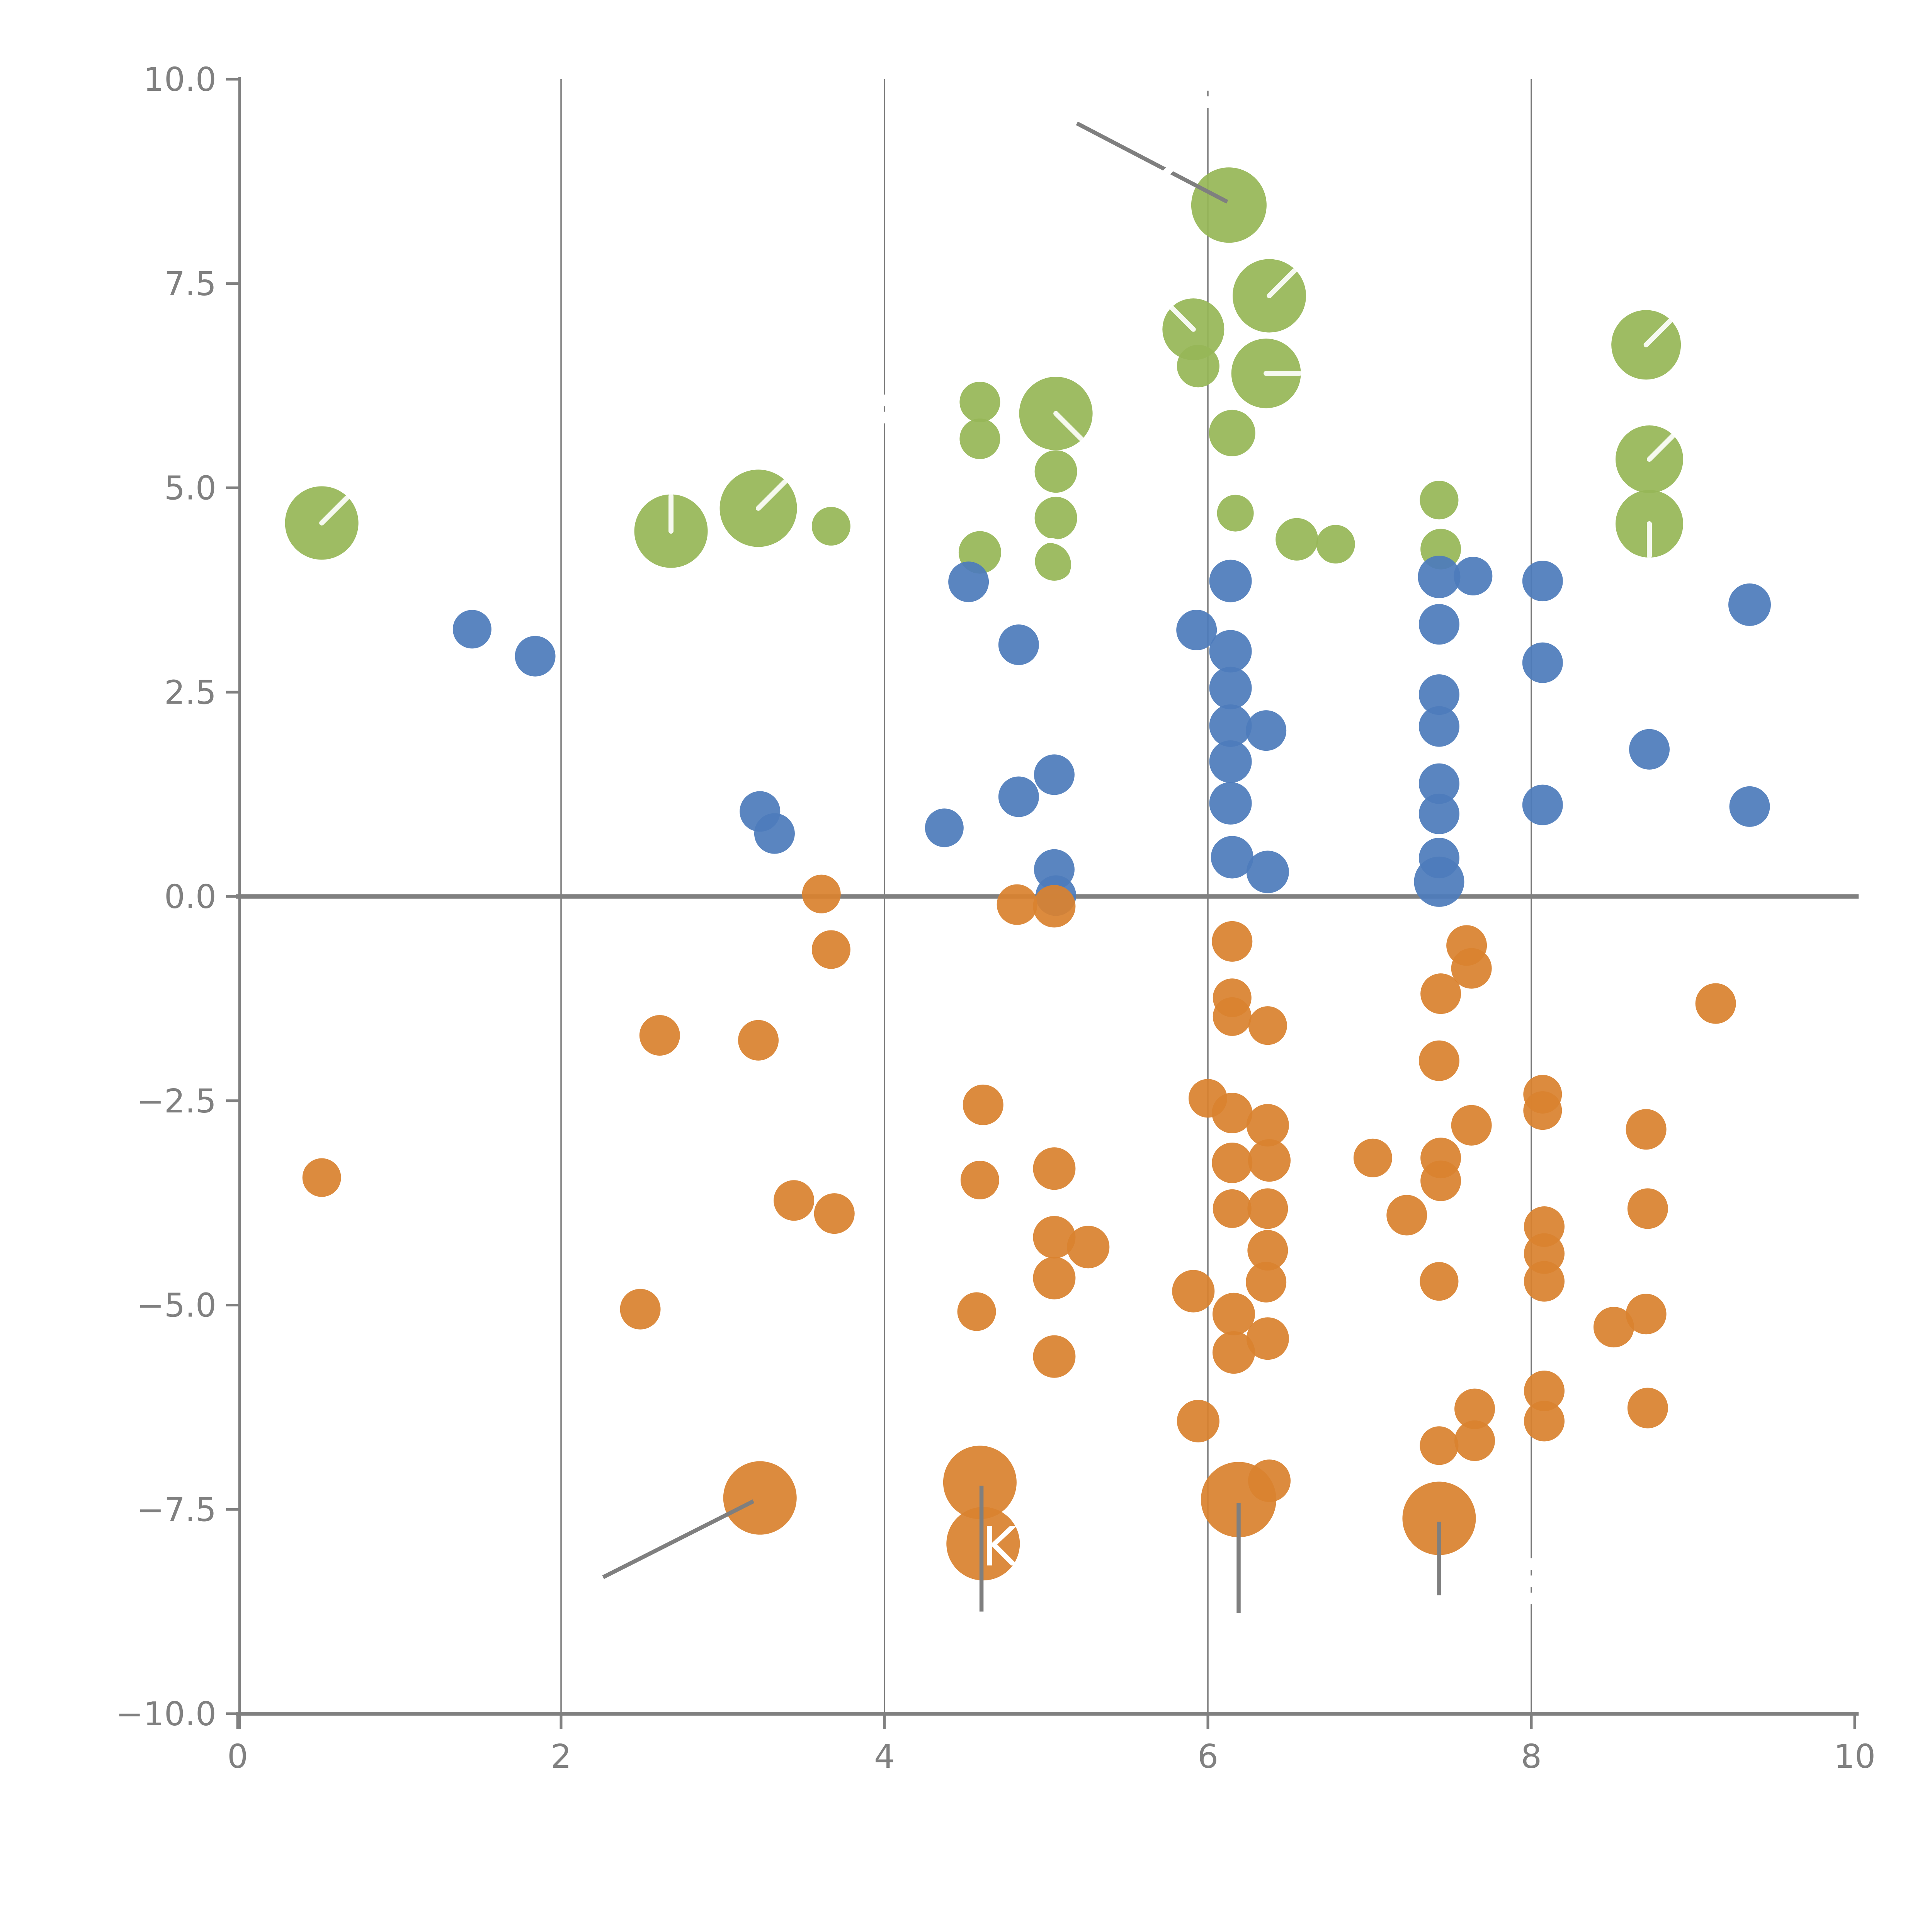  I want to click on white-ring-mark, so click(1049, 565).